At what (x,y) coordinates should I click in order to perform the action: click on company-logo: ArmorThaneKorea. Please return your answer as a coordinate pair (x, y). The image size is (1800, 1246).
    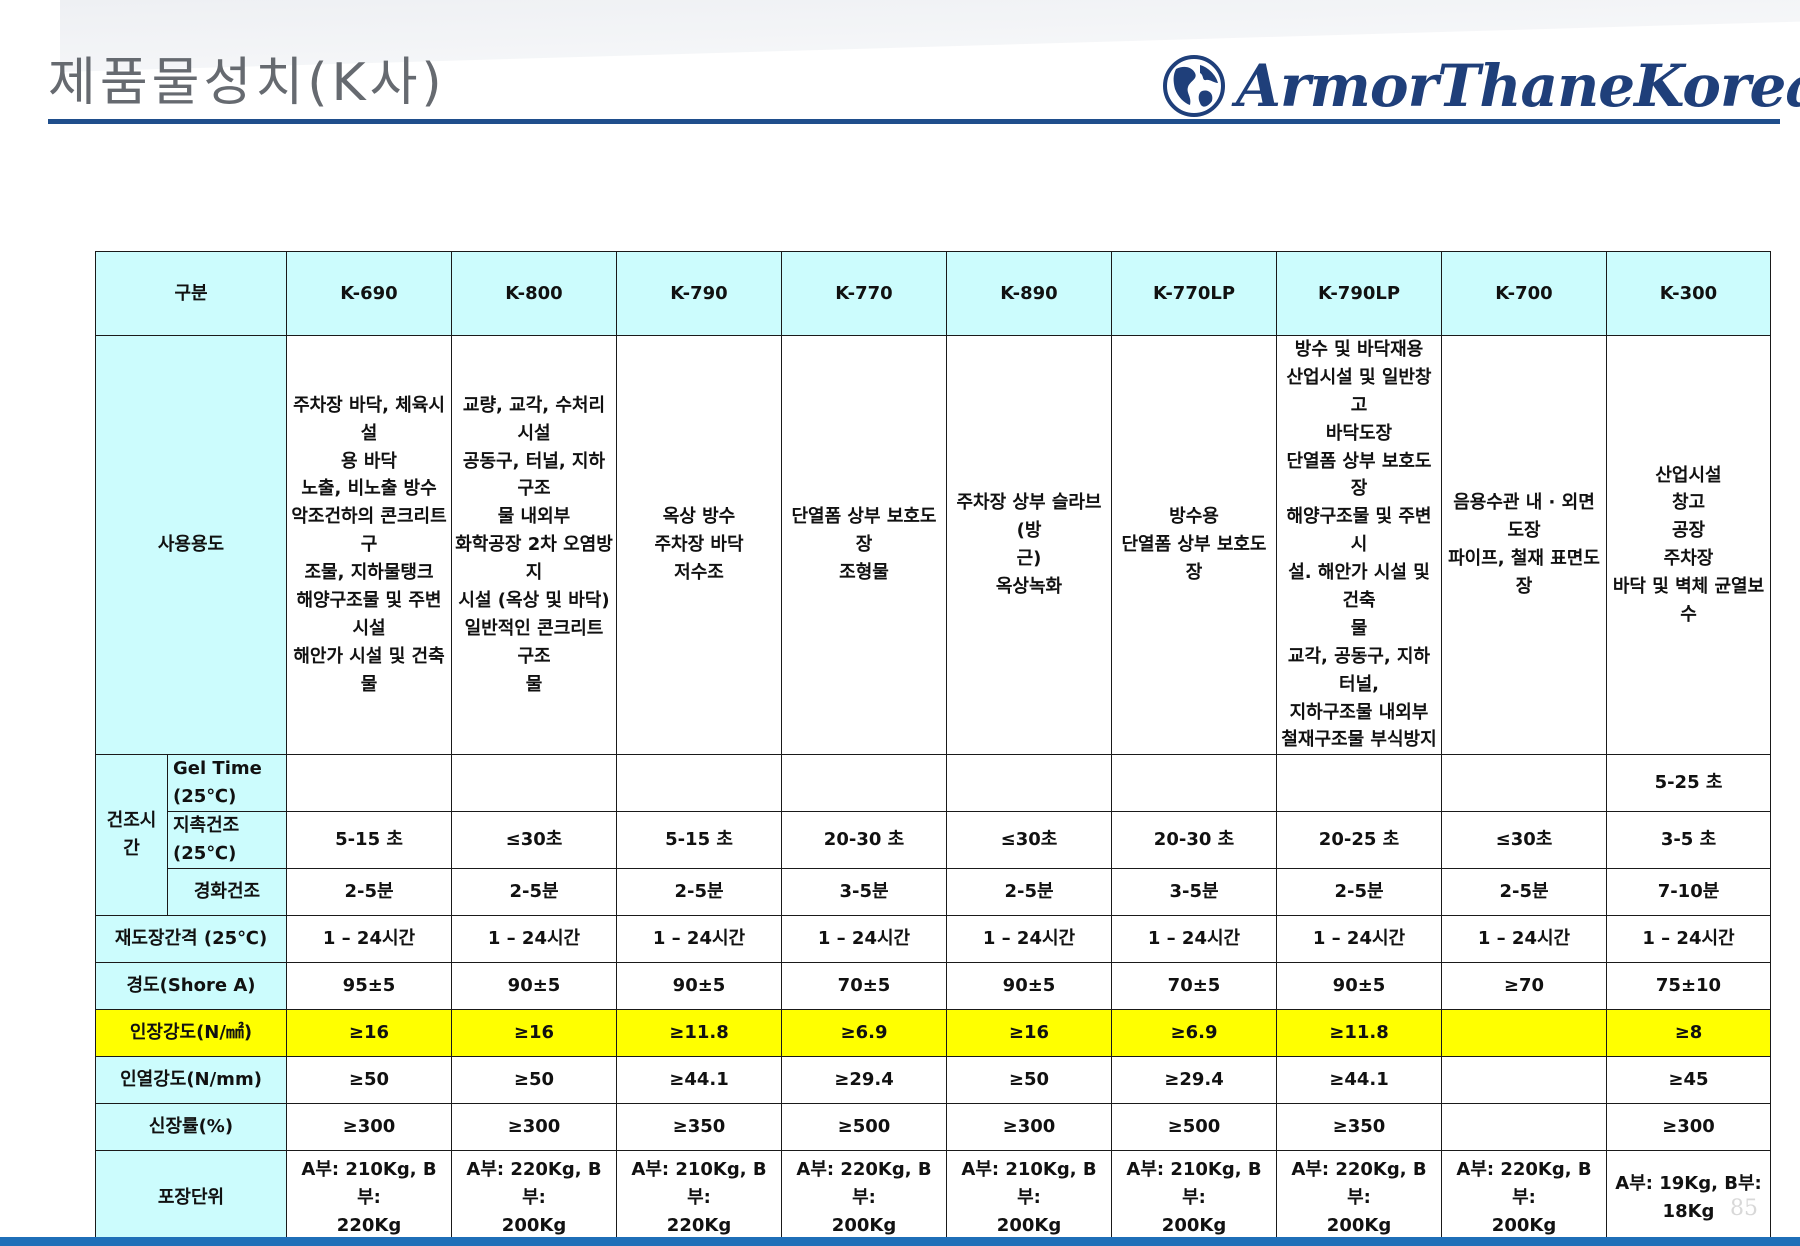
    Looking at the image, I should click on (1481, 86).